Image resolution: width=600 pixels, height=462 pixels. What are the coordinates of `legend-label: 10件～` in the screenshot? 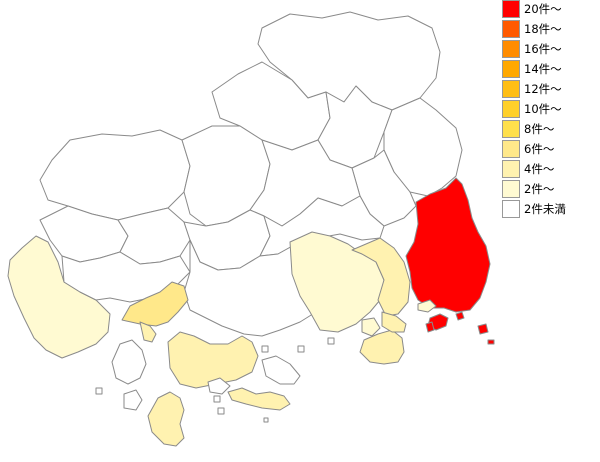 It's located at (543, 109).